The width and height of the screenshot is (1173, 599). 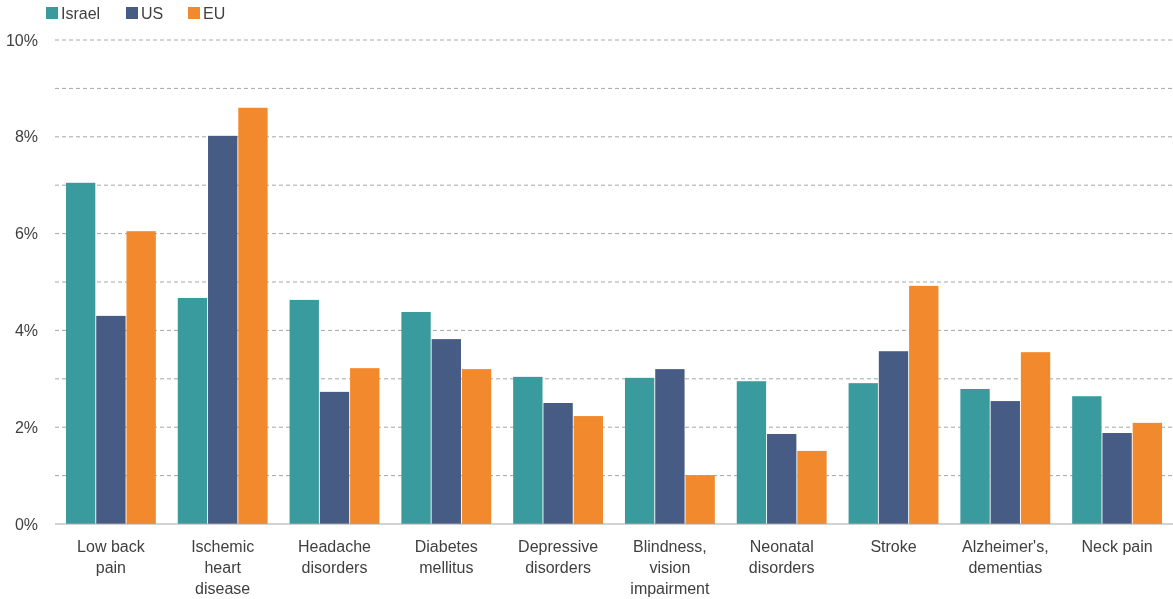 What do you see at coordinates (558, 557) in the screenshot?
I see `x-tick-label: Depressive disorders` at bounding box center [558, 557].